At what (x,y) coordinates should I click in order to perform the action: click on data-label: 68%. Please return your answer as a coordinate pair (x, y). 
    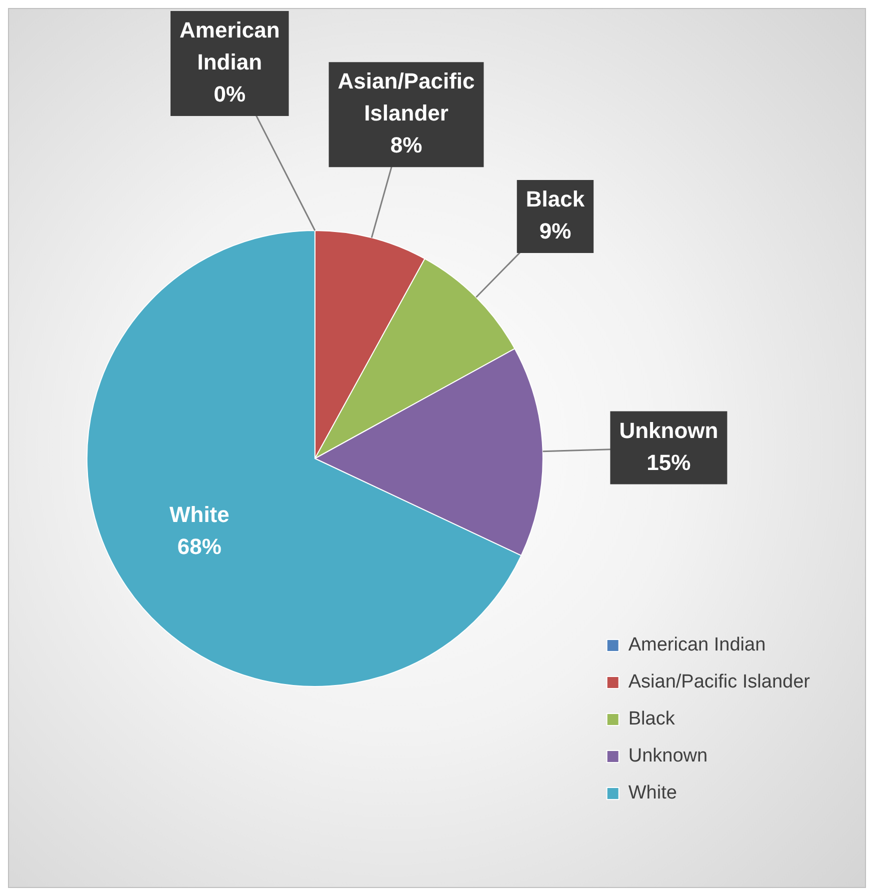
    Looking at the image, I should click on (199, 546).